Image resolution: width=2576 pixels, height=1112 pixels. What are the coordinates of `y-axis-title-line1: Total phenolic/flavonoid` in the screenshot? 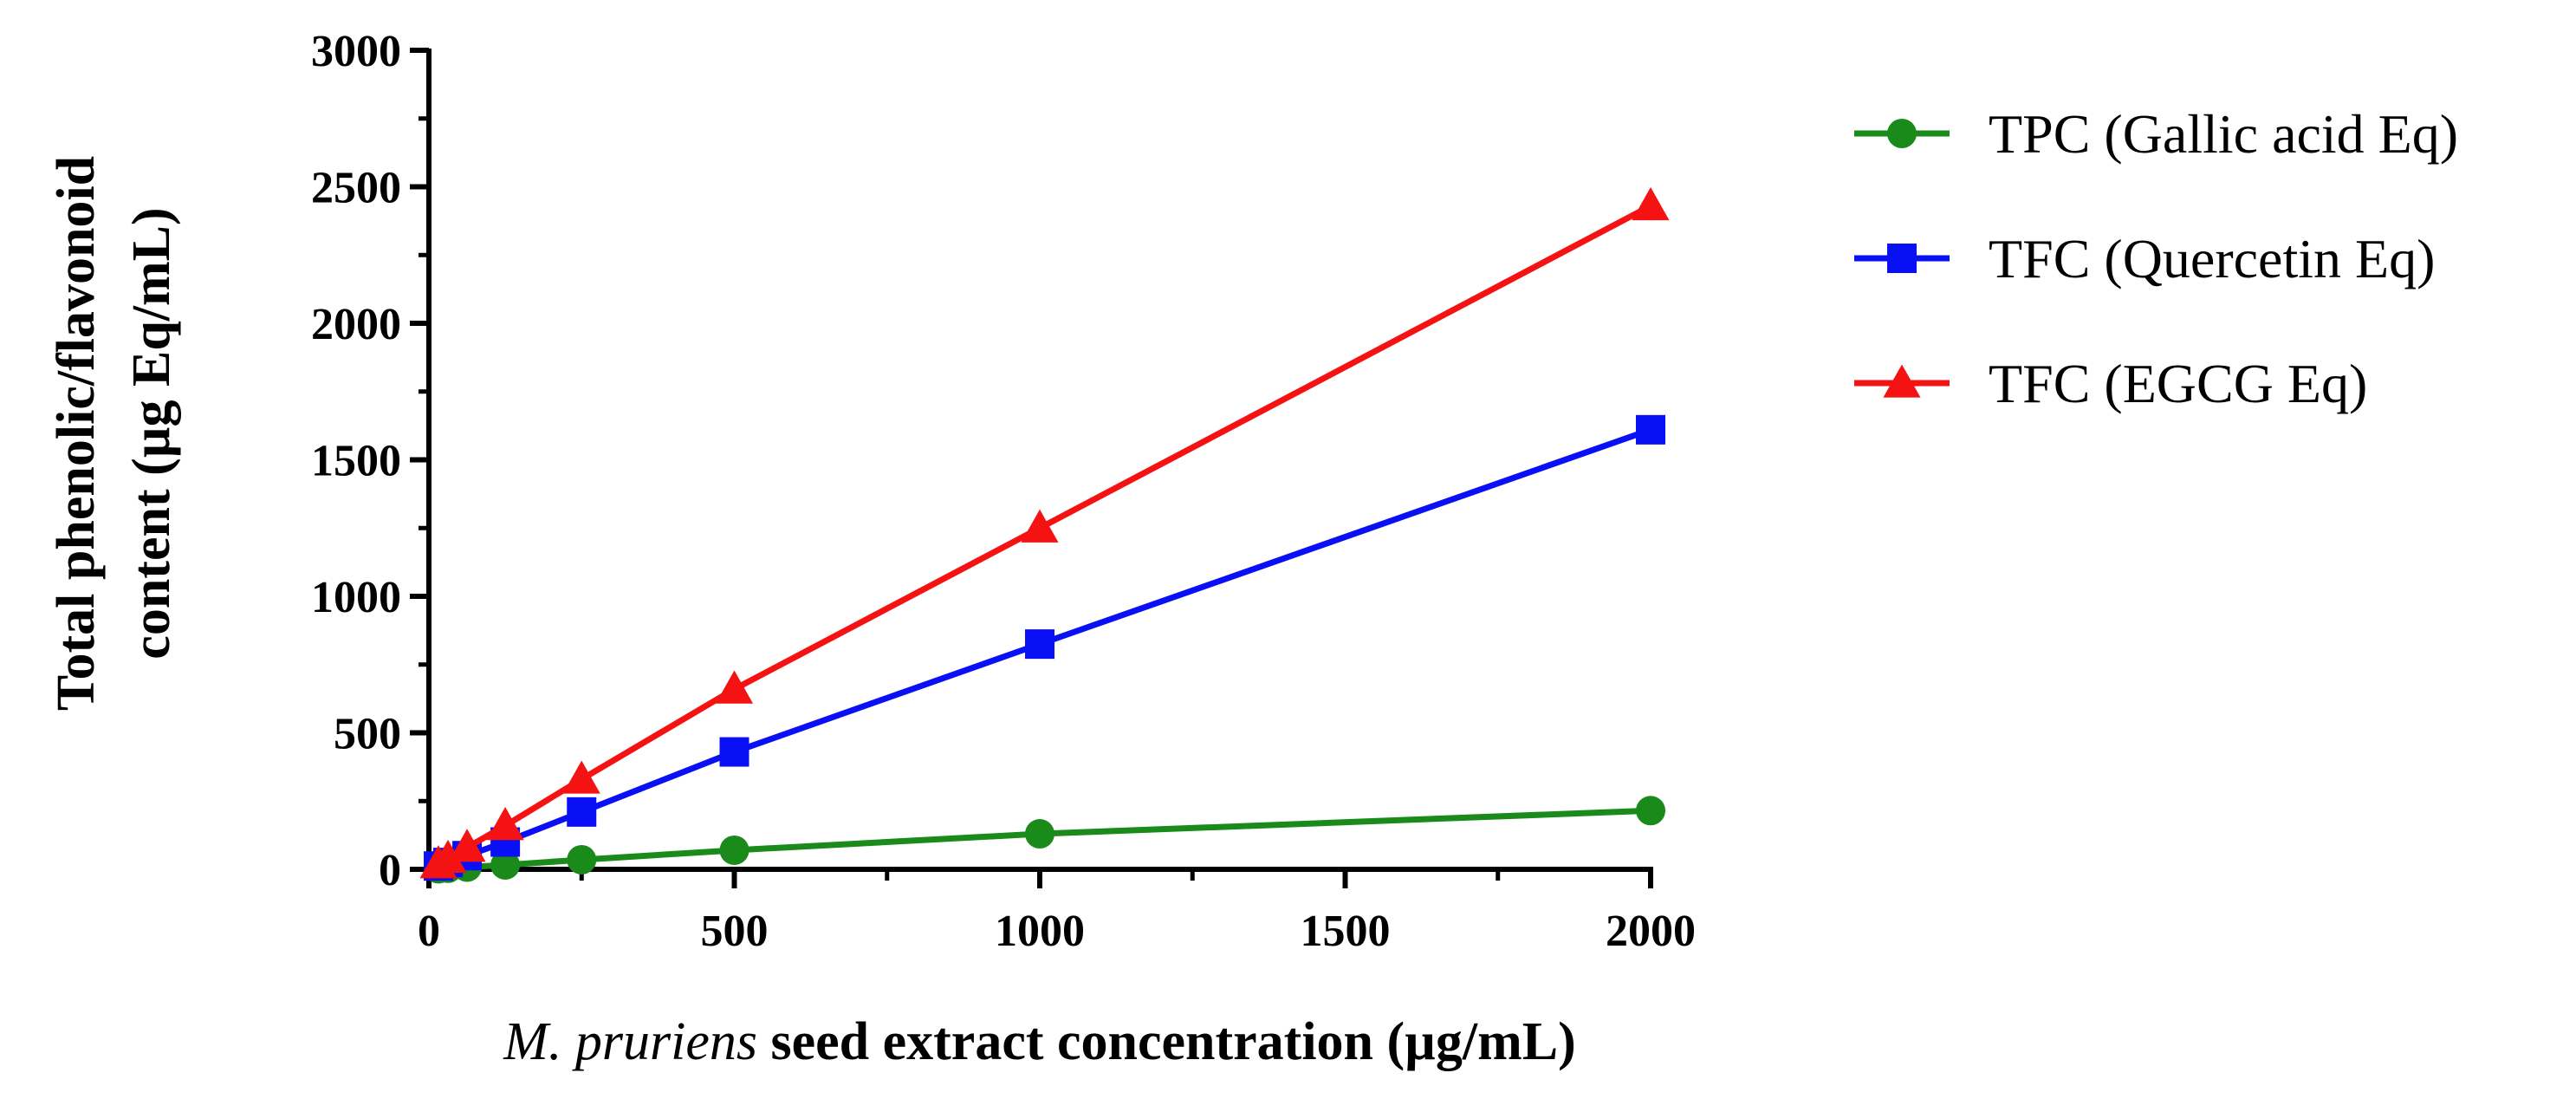 It's located at (76, 433).